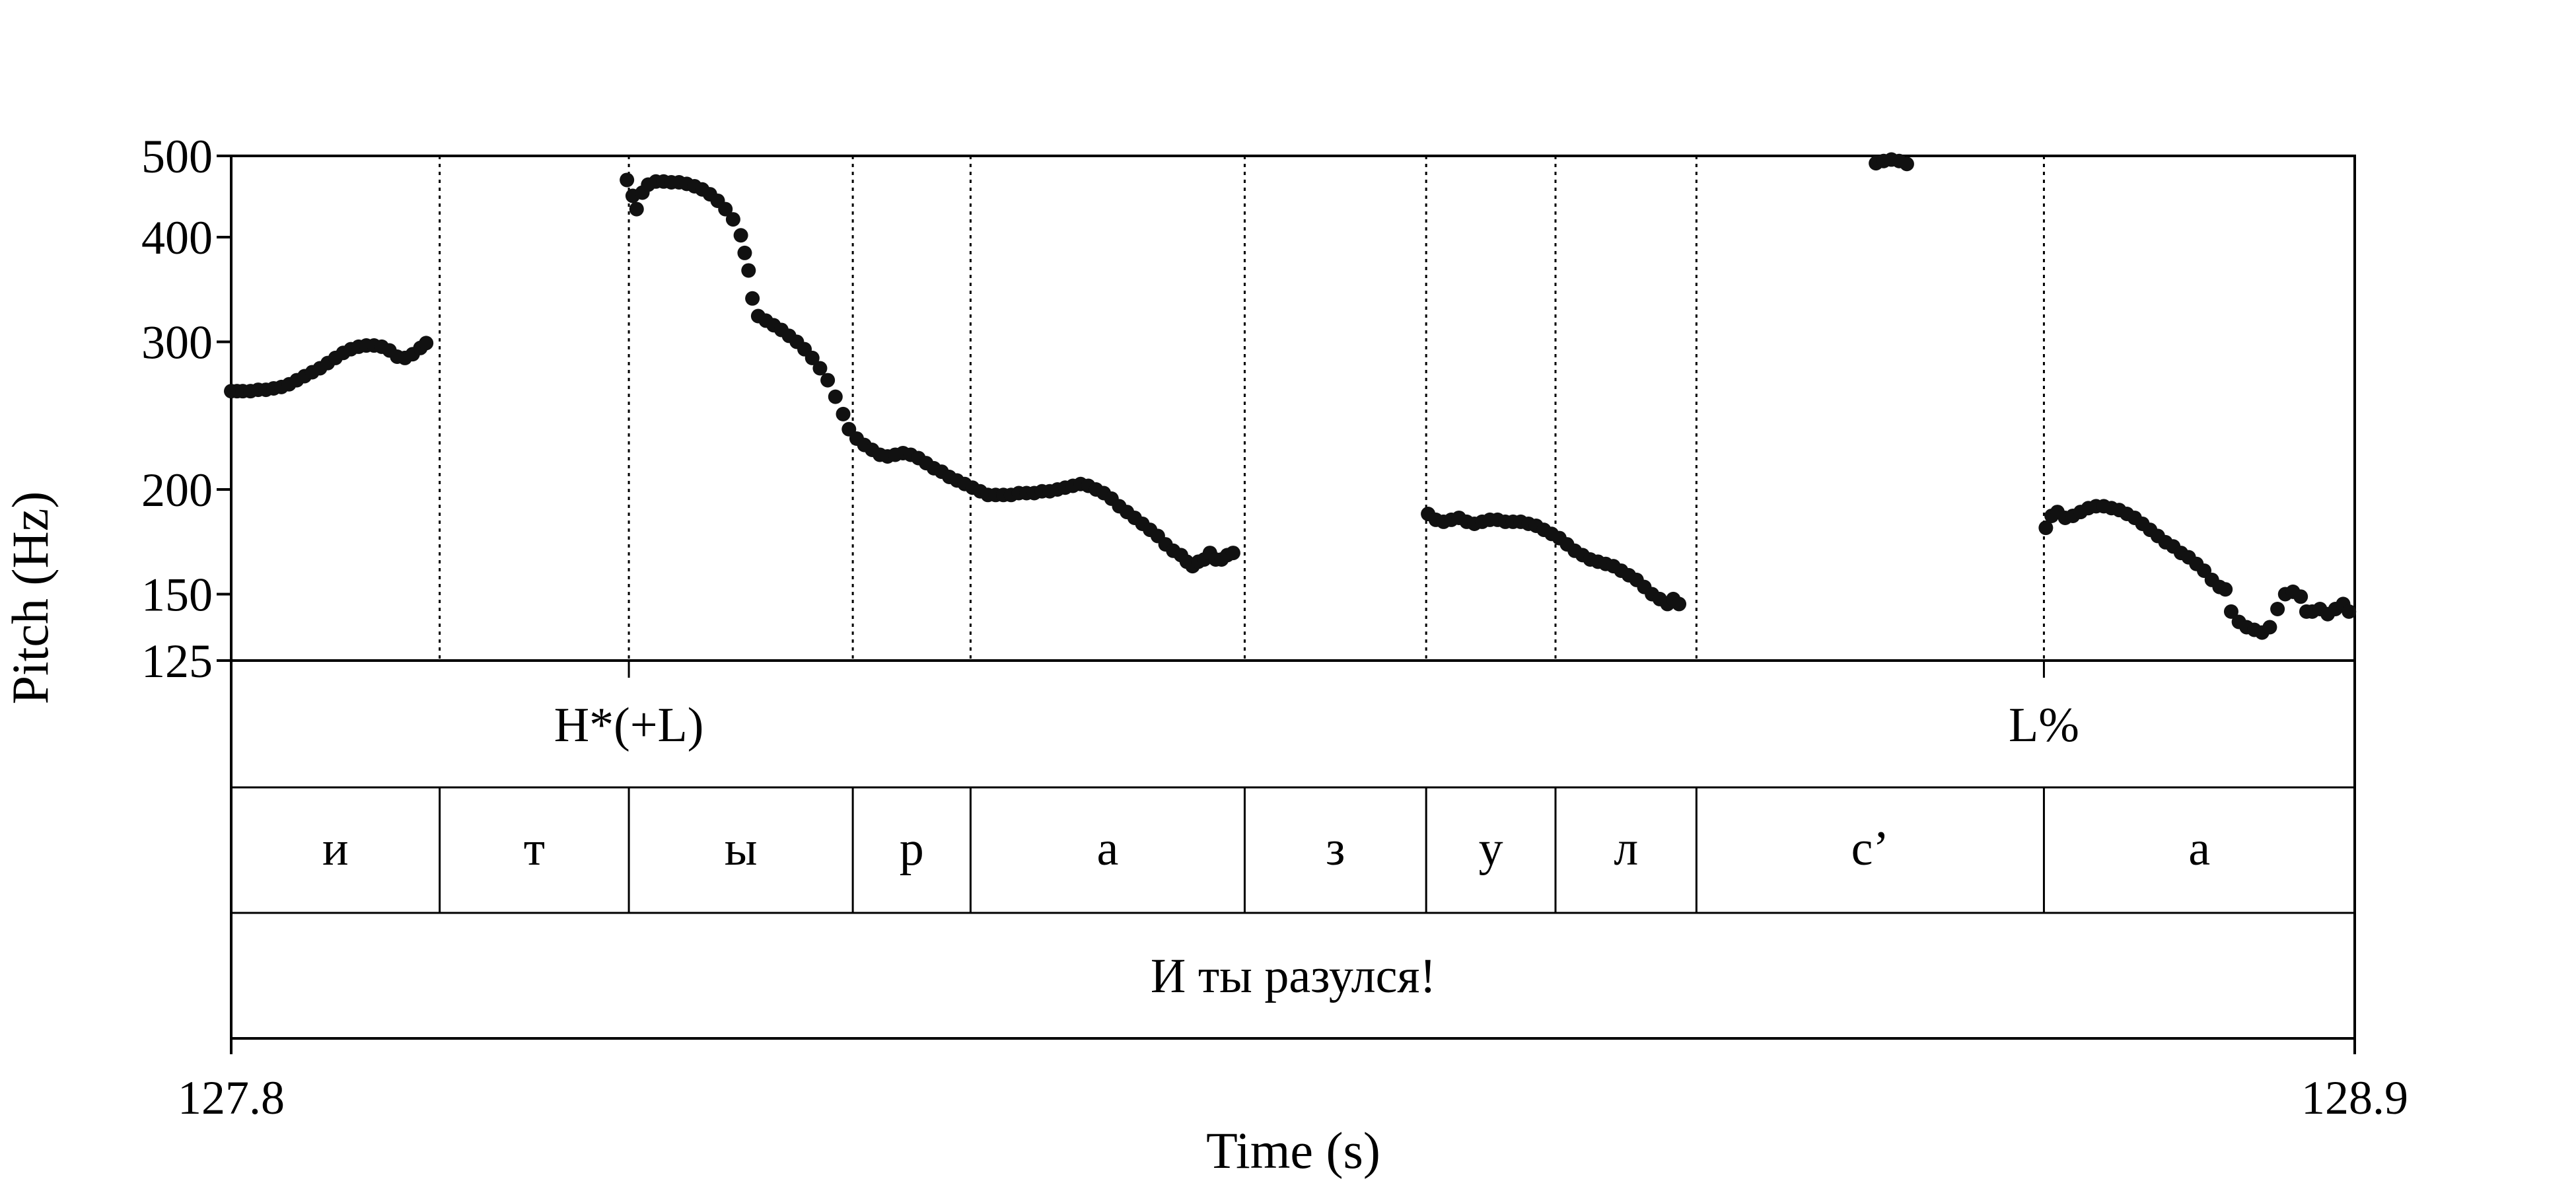  I want to click on segment-label: с’, so click(1871, 849).